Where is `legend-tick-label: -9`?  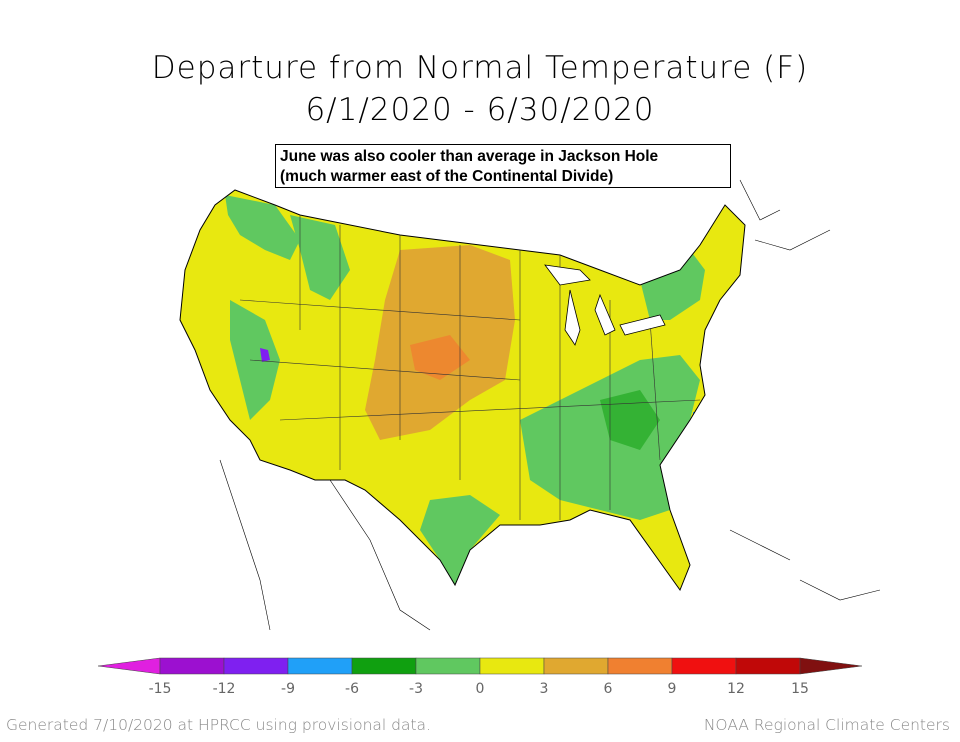 legend-tick-label: -9 is located at coordinates (288, 689).